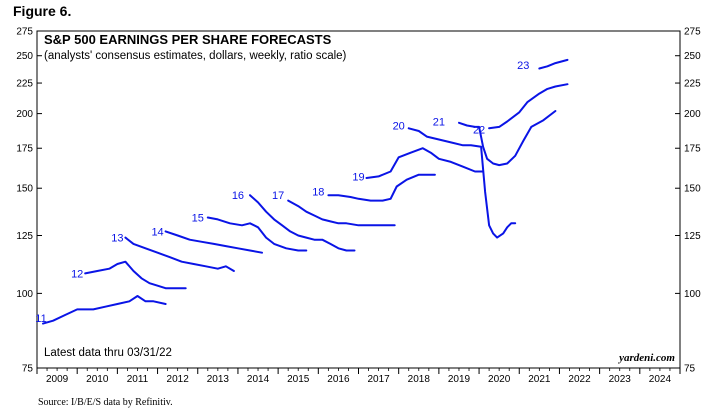  What do you see at coordinates (117, 239) in the screenshot?
I see `series-label: 13` at bounding box center [117, 239].